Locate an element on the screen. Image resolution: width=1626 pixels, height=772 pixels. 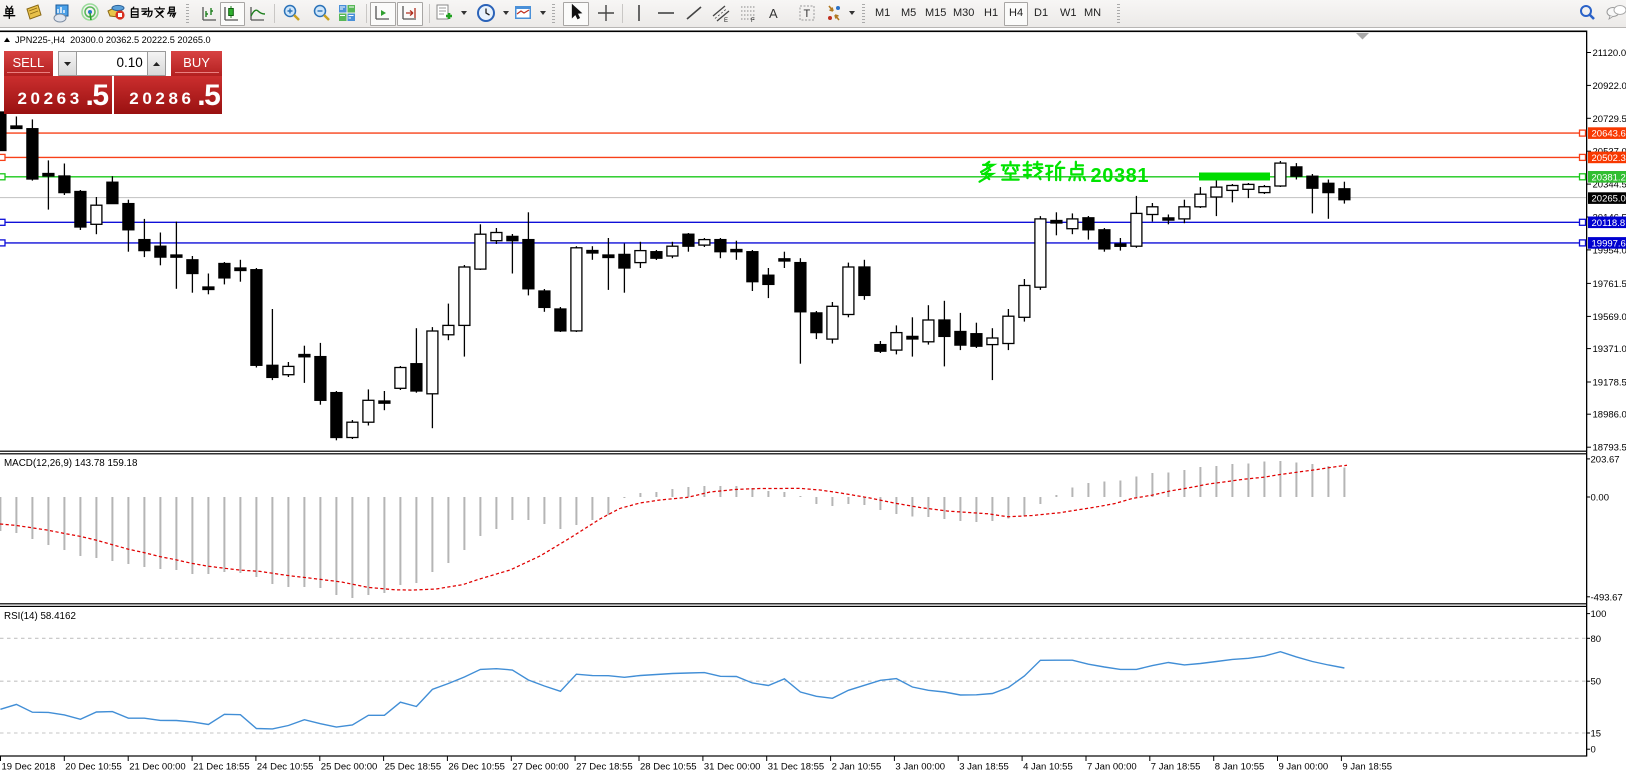
svg-text: 7 Jan 00:00 is located at coordinates (1112, 767).